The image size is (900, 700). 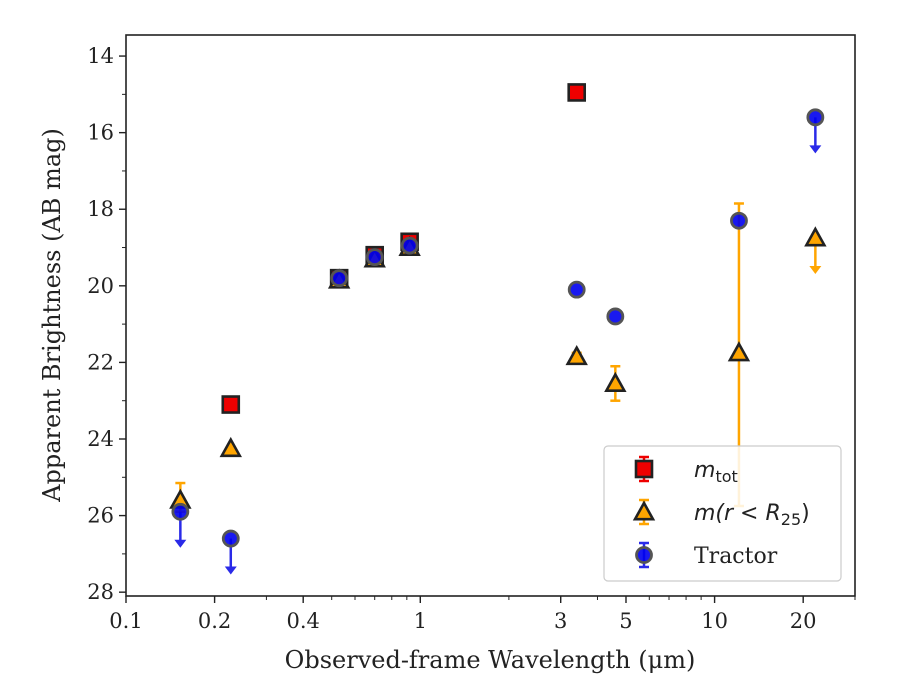 What do you see at coordinates (100, 362) in the screenshot?
I see `y-tick-label: 22` at bounding box center [100, 362].